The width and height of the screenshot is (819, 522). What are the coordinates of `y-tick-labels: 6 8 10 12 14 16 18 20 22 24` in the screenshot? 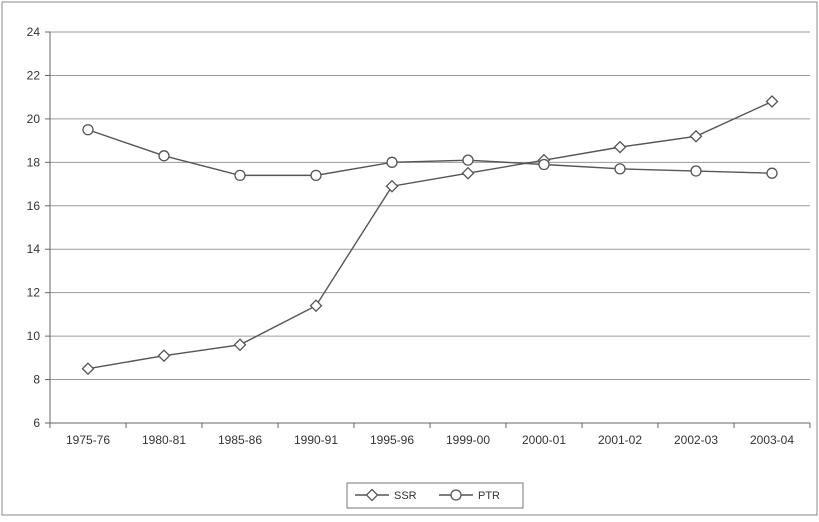 It's located at (34, 227).